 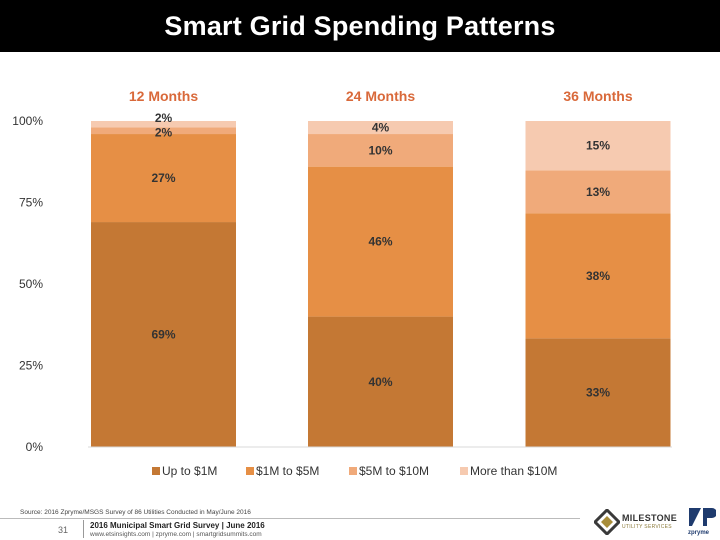 I want to click on page-number: 31, so click(x=63, y=530).